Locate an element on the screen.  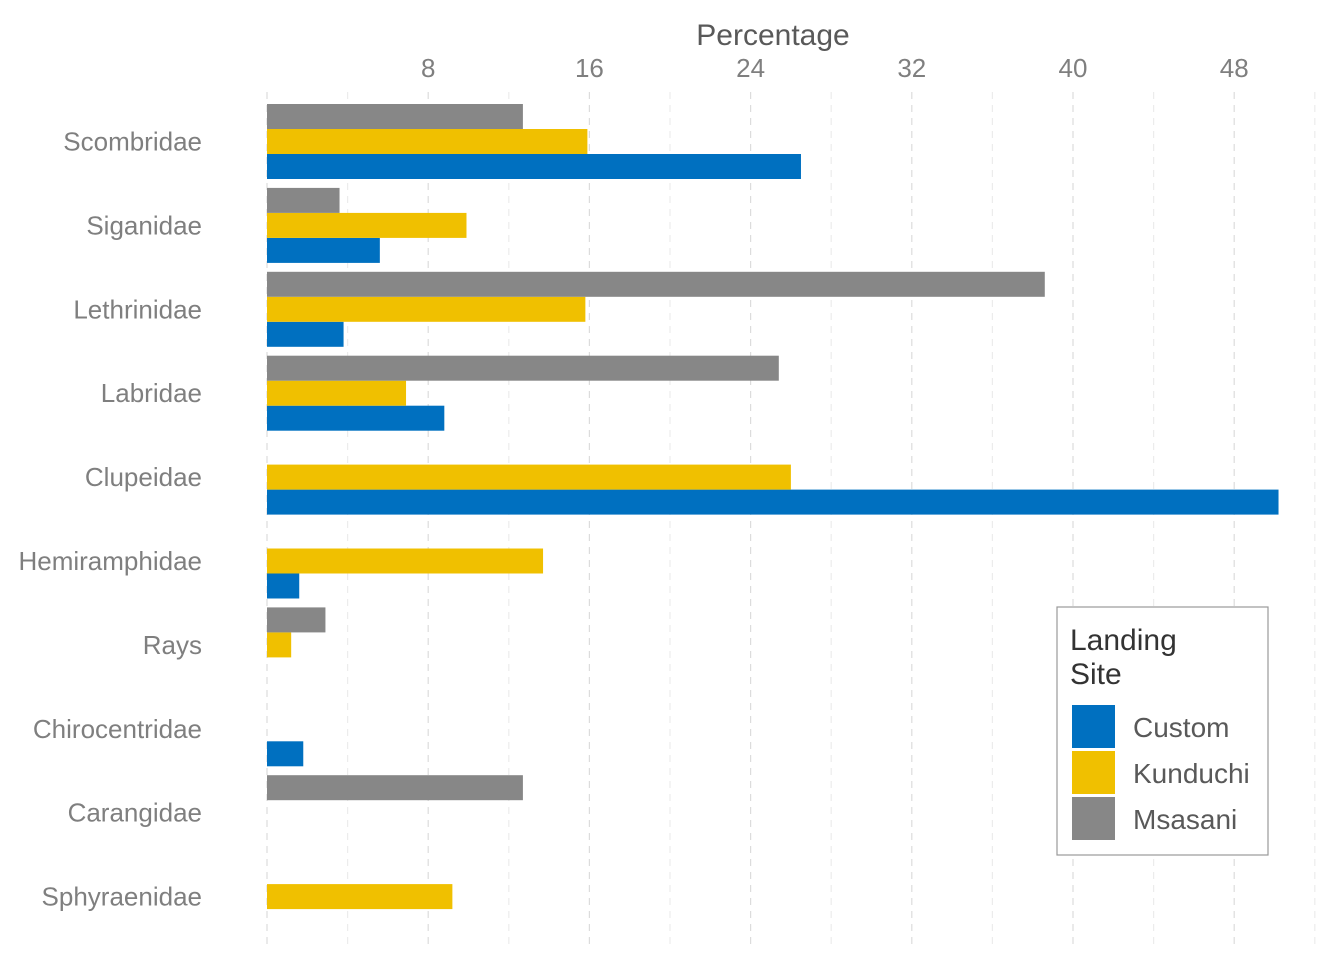
x-tick-label: 40 is located at coordinates (1073, 68).